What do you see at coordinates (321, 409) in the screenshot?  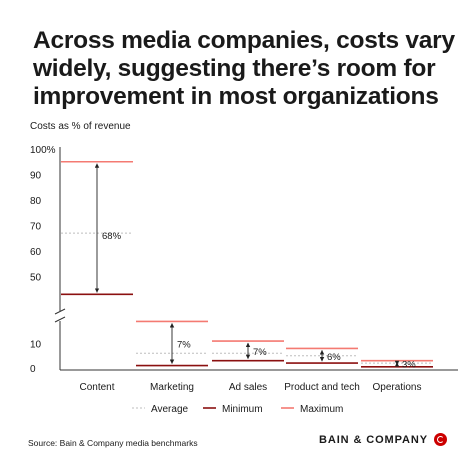 I see `legend-label: Maximum` at bounding box center [321, 409].